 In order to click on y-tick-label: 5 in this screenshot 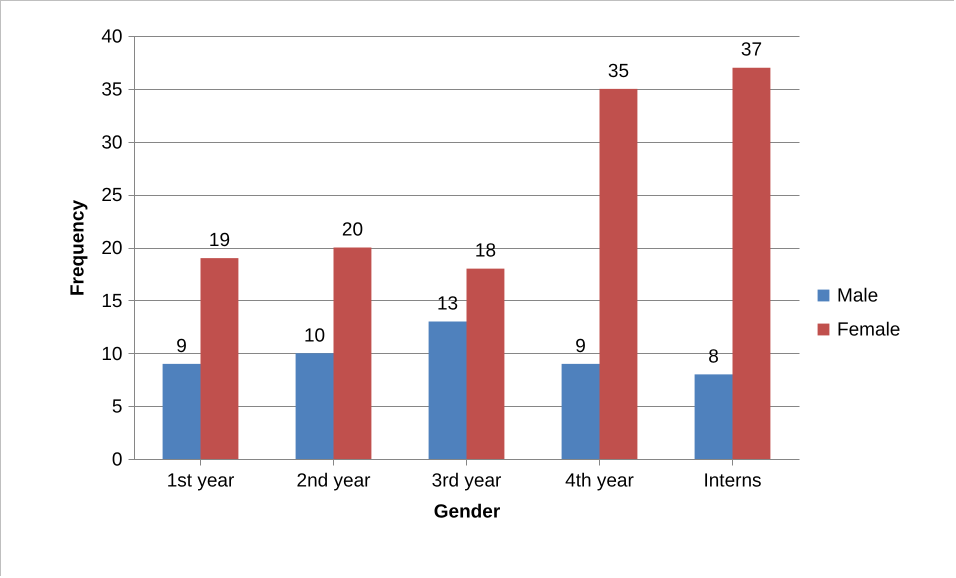, I will do `click(117, 407)`.